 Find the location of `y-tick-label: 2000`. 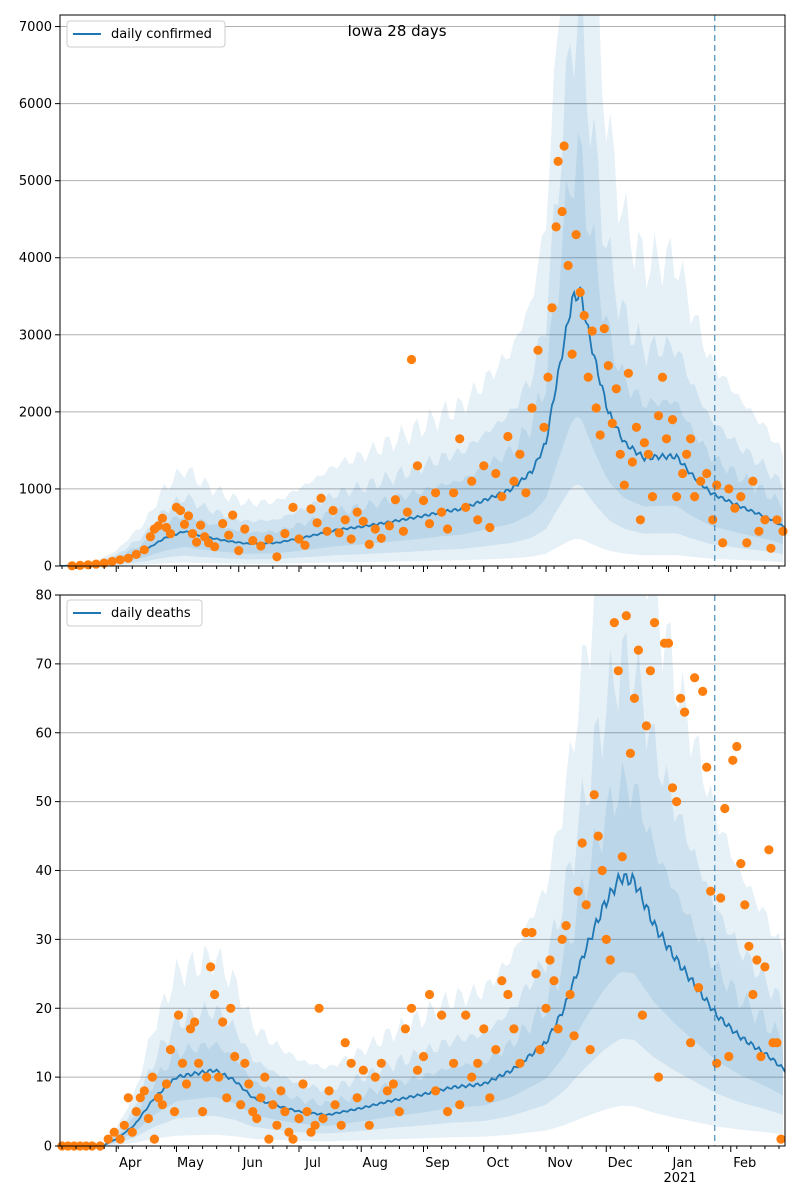

y-tick-label: 2000 is located at coordinates (35, 412).